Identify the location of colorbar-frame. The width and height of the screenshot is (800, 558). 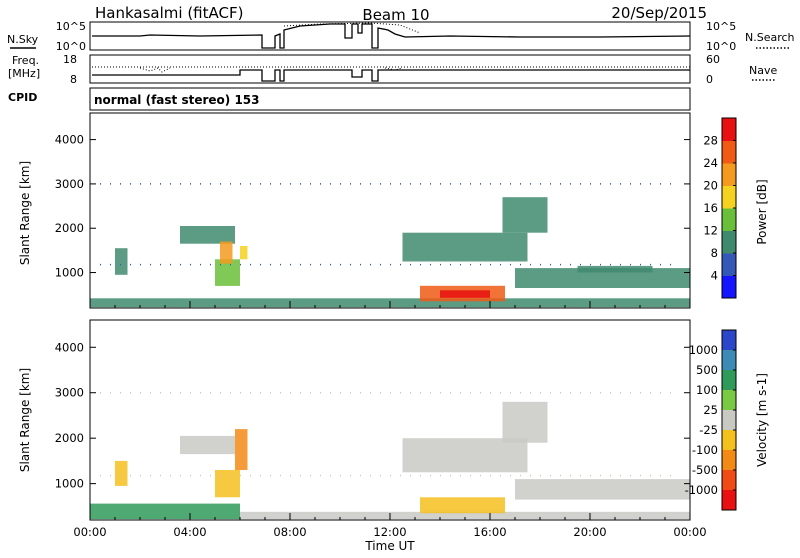
(729, 420).